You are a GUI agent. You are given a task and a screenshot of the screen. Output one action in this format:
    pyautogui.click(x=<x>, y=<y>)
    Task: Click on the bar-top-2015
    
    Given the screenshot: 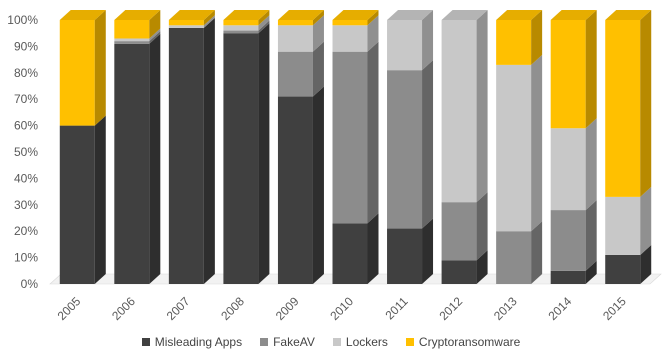 What is the action you would take?
    pyautogui.click(x=628, y=15)
    